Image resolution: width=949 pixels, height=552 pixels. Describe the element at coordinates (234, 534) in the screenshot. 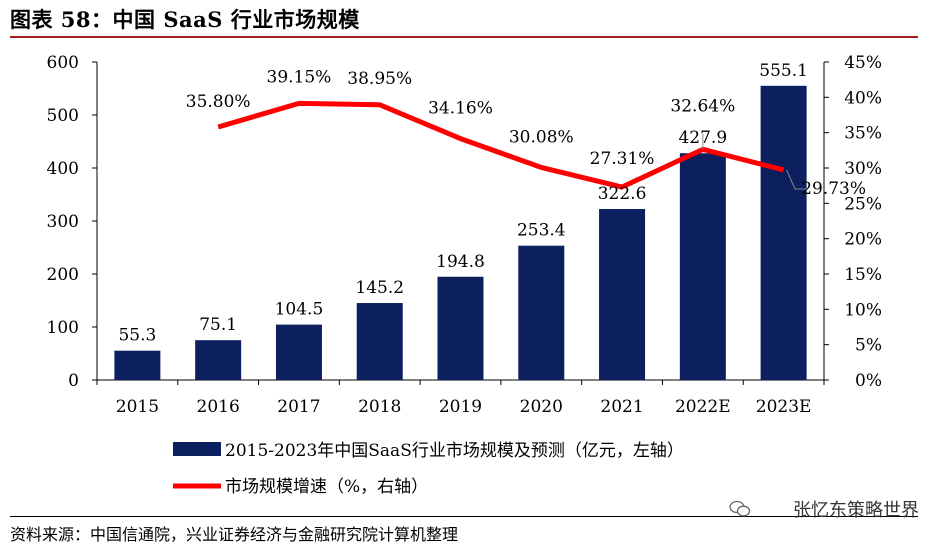

I see `source-note: 资料来源：中国信通院，兴业证券经济与金融研究院计算机整理` at that location.